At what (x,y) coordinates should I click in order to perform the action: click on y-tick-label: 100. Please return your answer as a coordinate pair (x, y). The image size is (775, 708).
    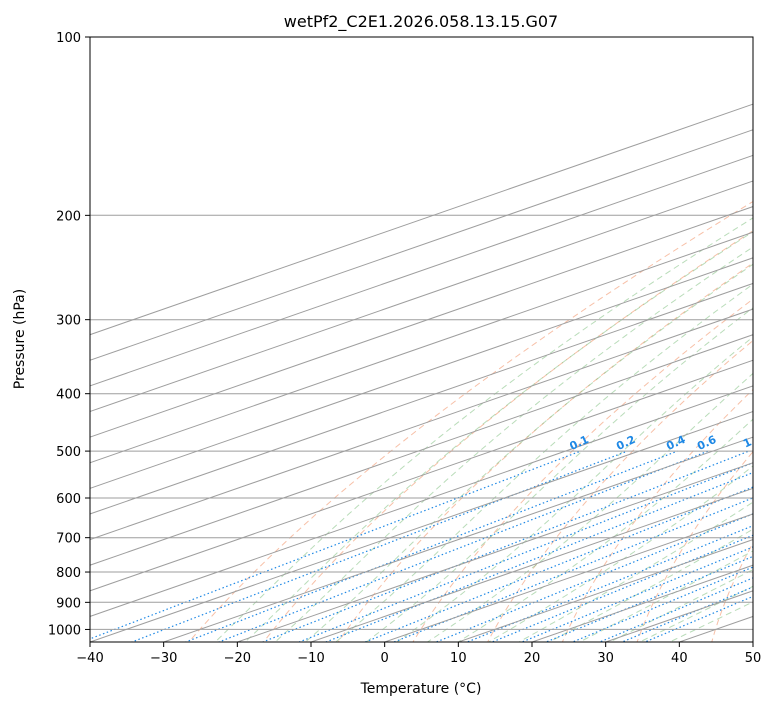
    Looking at the image, I should click on (68, 38).